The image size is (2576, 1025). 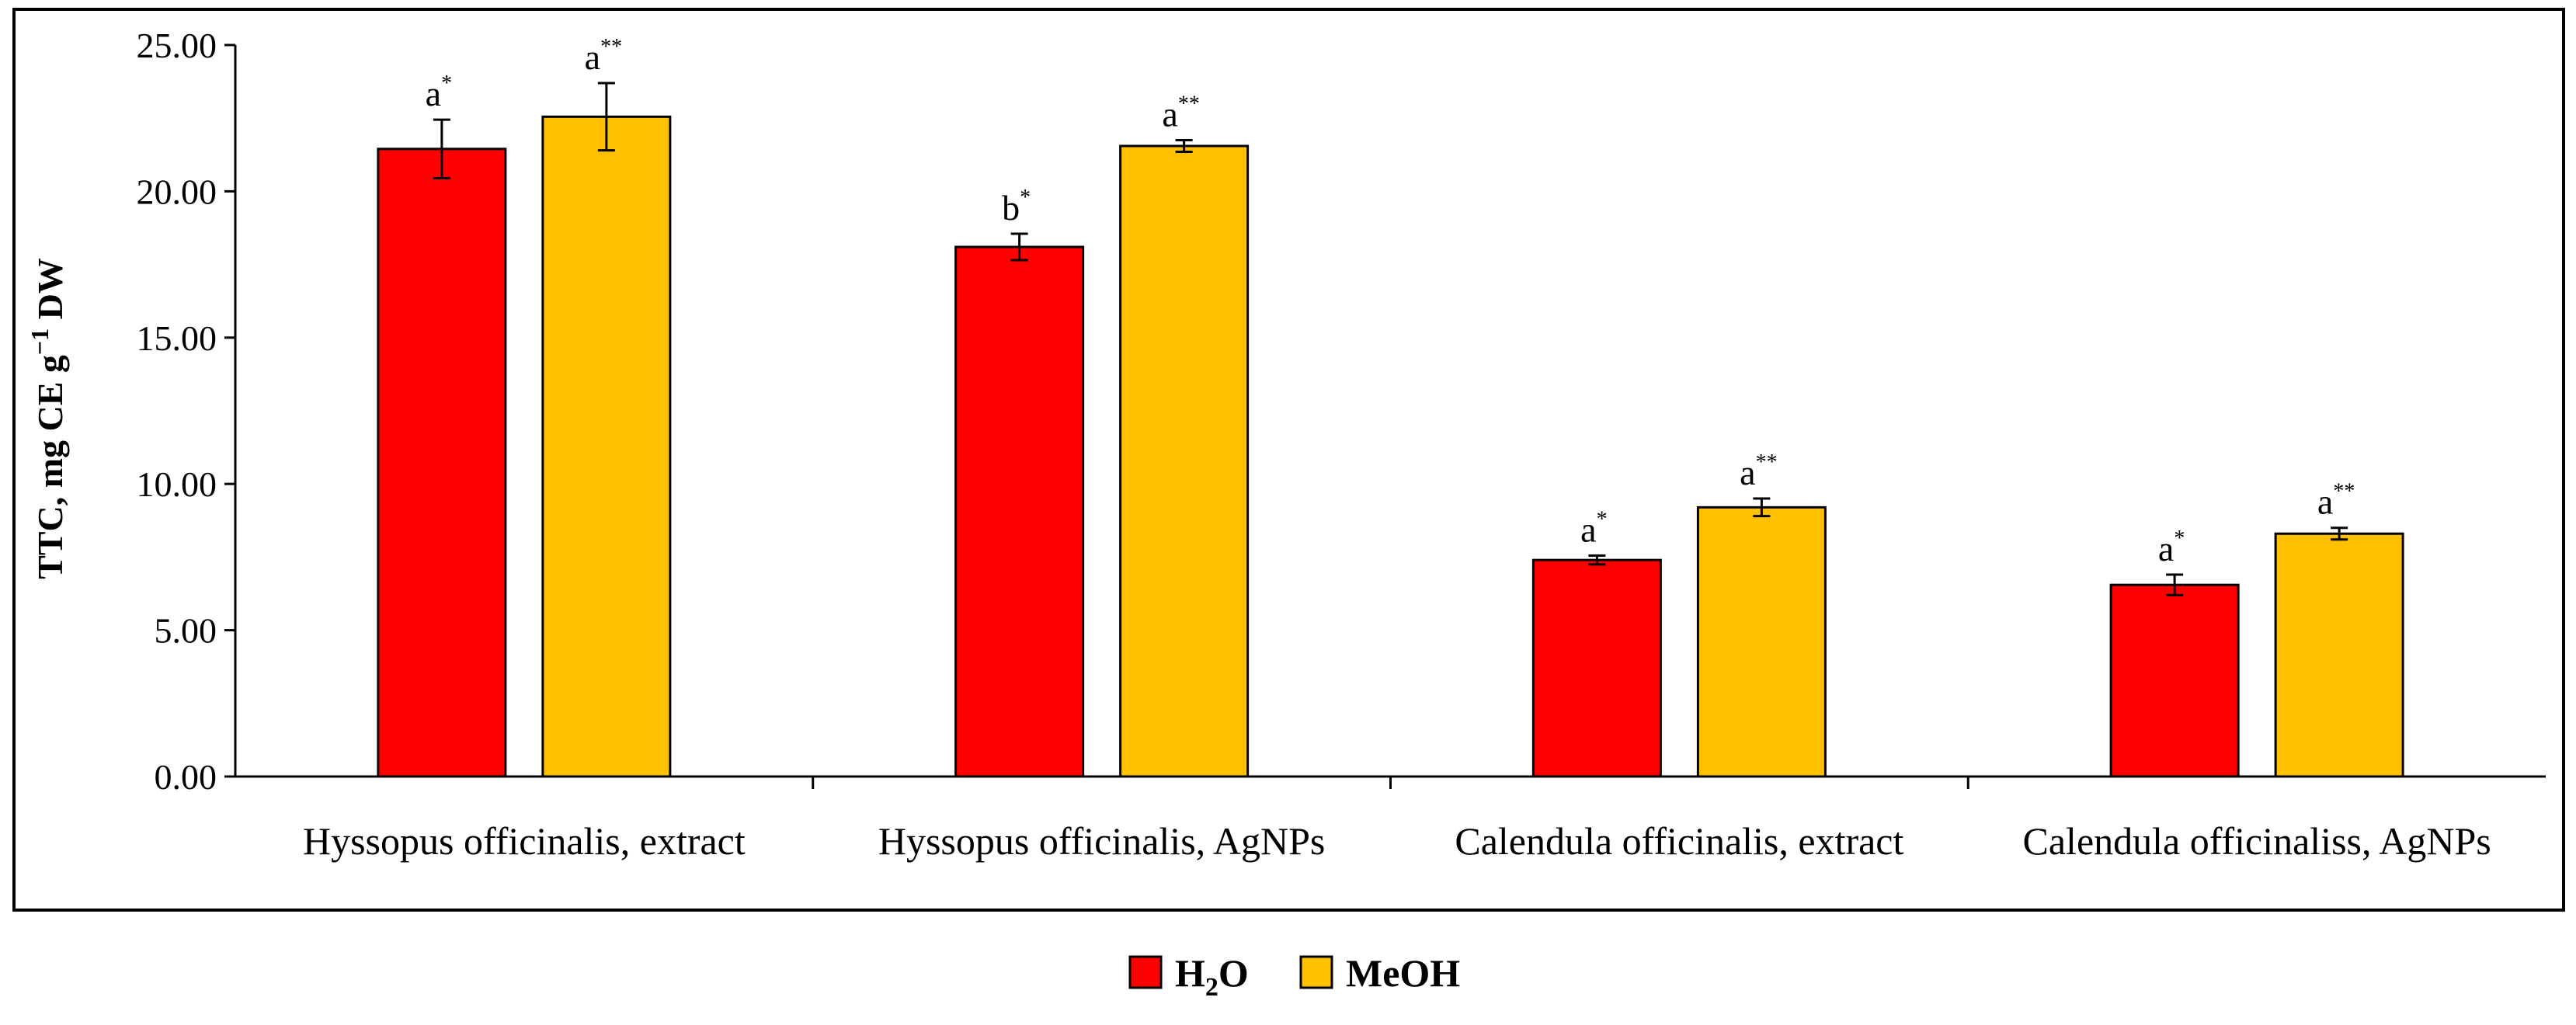 I want to click on legend-item-meoh: MeOH, so click(x=1379, y=973).